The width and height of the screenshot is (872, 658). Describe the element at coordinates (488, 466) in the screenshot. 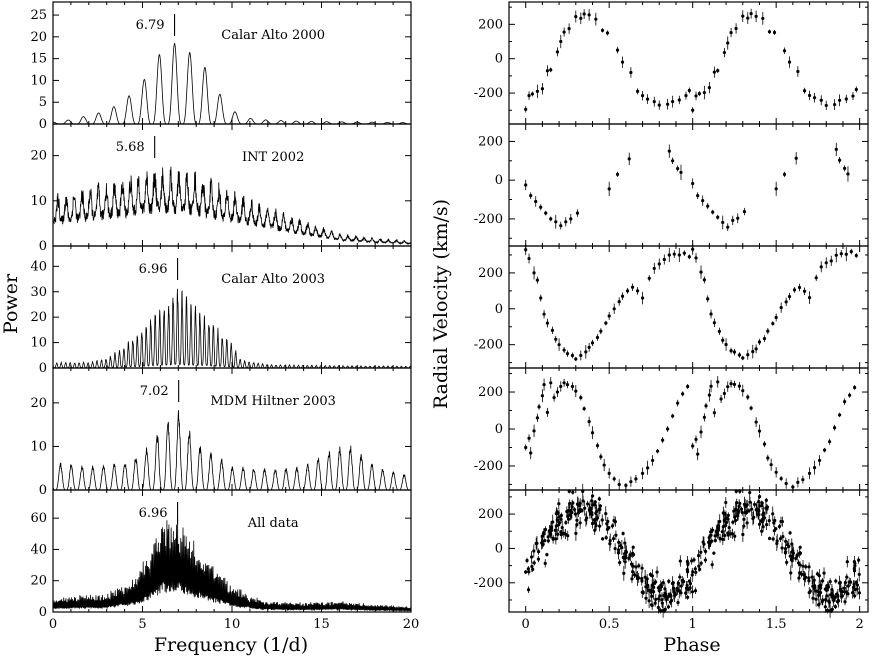

I see `y-tick-label: -200` at that location.